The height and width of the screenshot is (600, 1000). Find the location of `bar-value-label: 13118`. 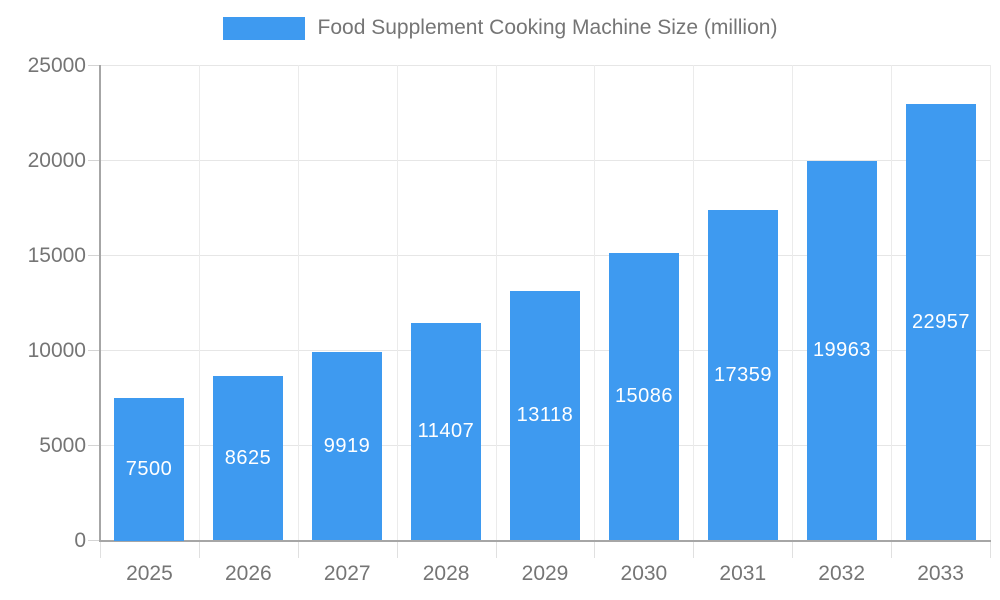

bar-value-label: 13118 is located at coordinates (545, 415).